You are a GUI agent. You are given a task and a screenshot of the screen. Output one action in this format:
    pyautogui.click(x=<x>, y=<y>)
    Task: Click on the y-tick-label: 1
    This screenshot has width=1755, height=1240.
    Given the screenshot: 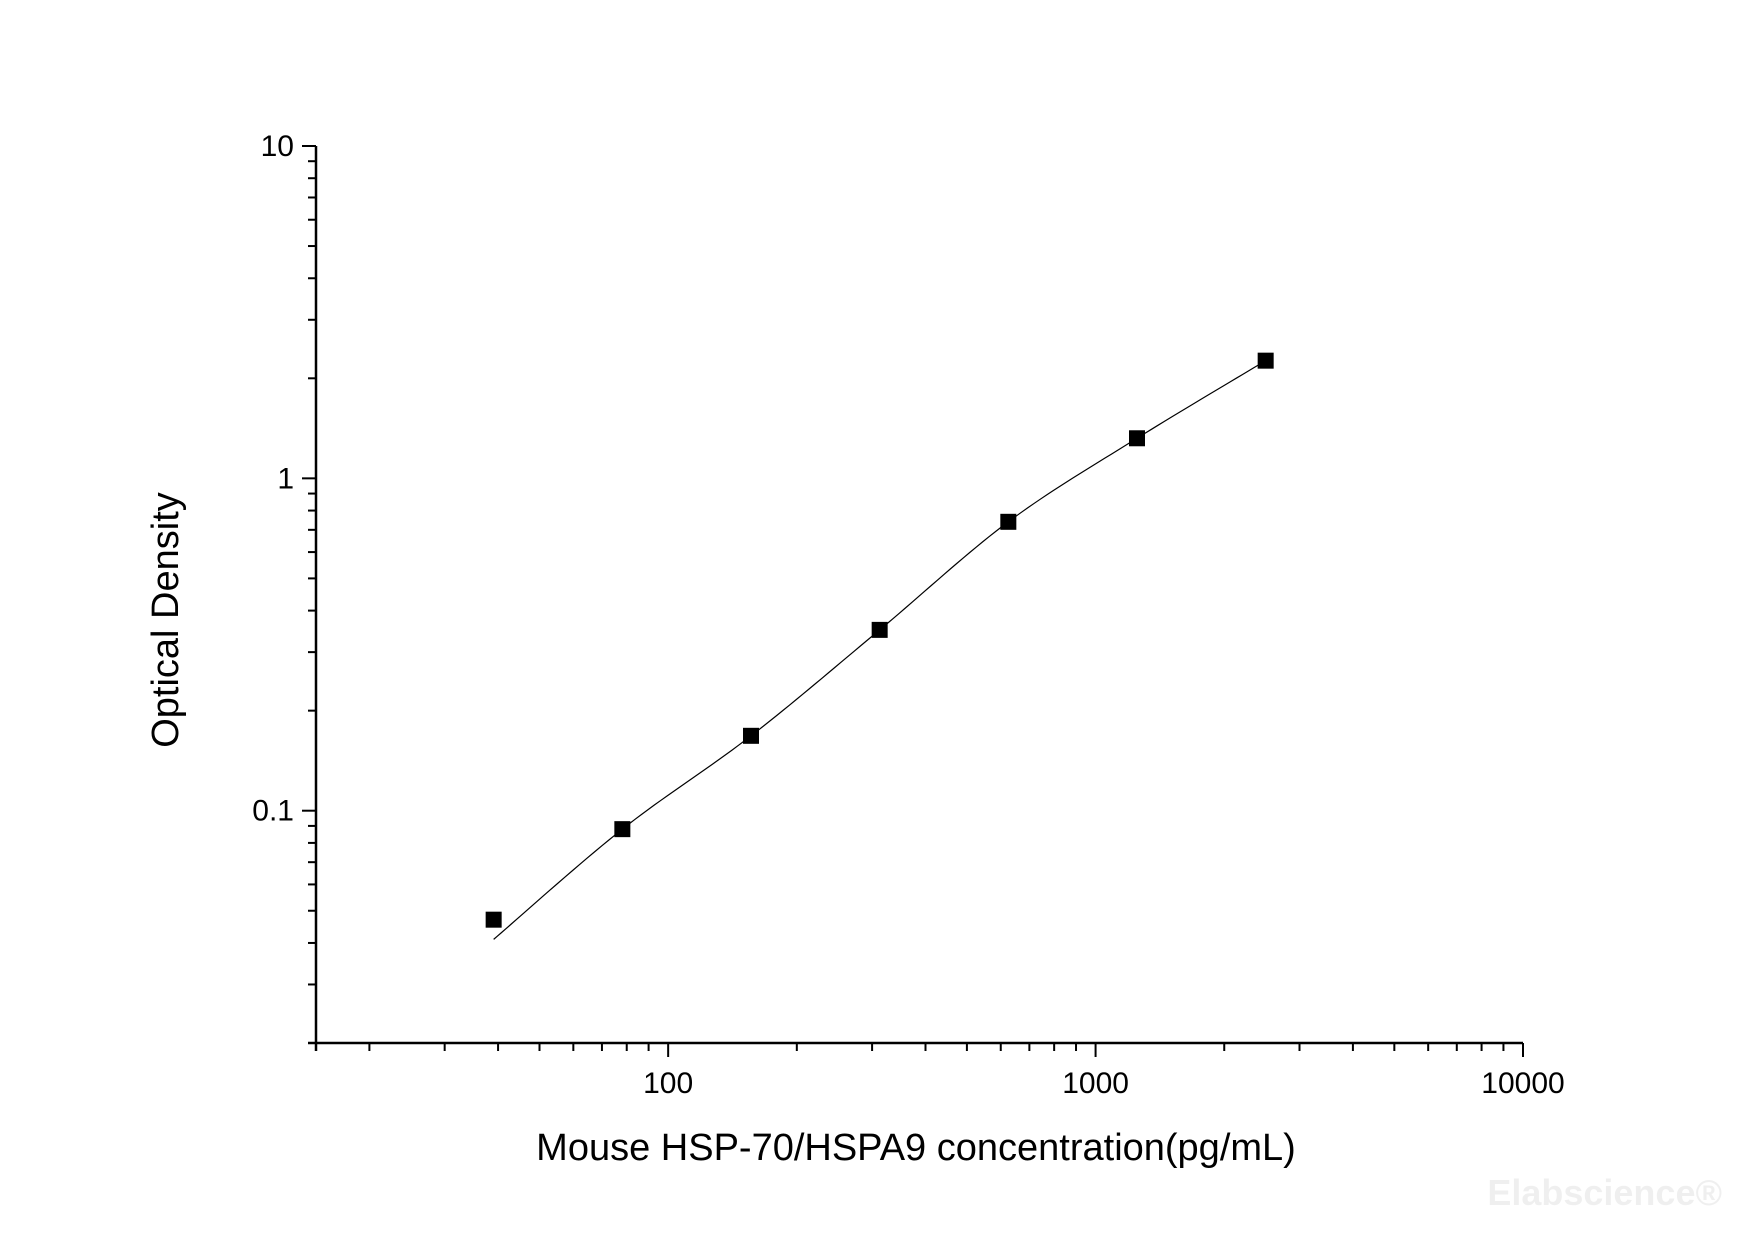 What is the action you would take?
    pyautogui.click(x=285, y=478)
    